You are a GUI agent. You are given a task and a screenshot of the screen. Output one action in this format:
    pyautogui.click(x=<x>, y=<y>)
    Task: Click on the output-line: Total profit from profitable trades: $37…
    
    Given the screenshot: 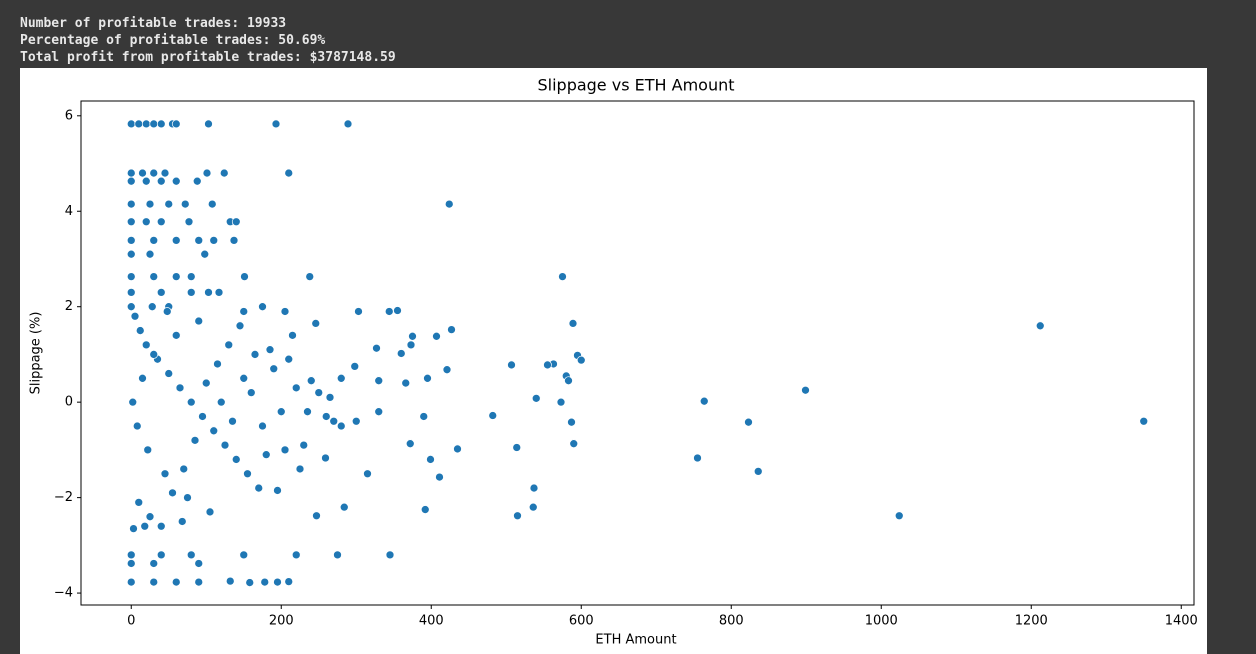 What is the action you would take?
    pyautogui.click(x=208, y=57)
    